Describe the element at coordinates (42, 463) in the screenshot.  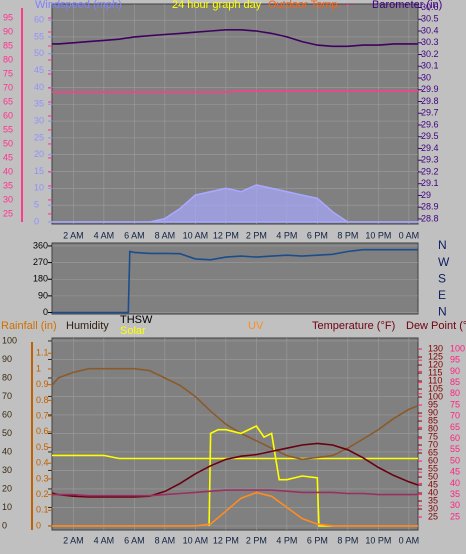
I see `y-tick-label: 0.4` at that location.